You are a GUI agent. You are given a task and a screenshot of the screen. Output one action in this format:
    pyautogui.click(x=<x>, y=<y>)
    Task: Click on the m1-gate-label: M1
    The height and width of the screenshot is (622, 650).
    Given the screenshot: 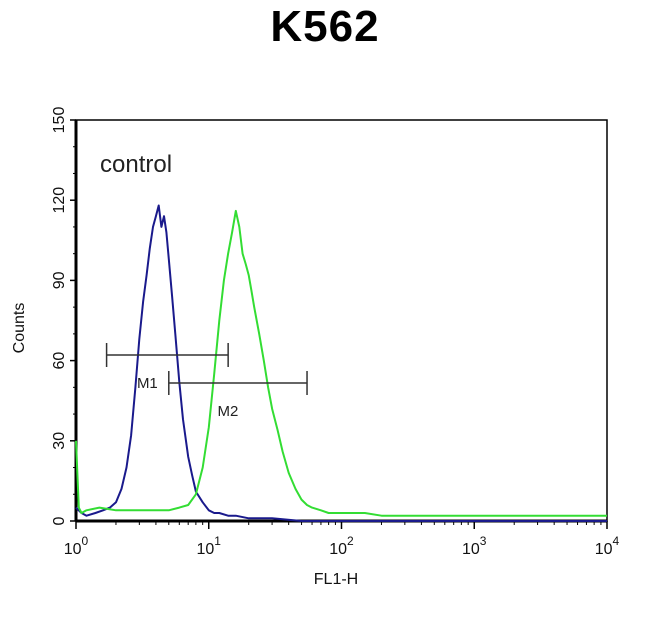 What is the action you would take?
    pyautogui.click(x=147, y=383)
    